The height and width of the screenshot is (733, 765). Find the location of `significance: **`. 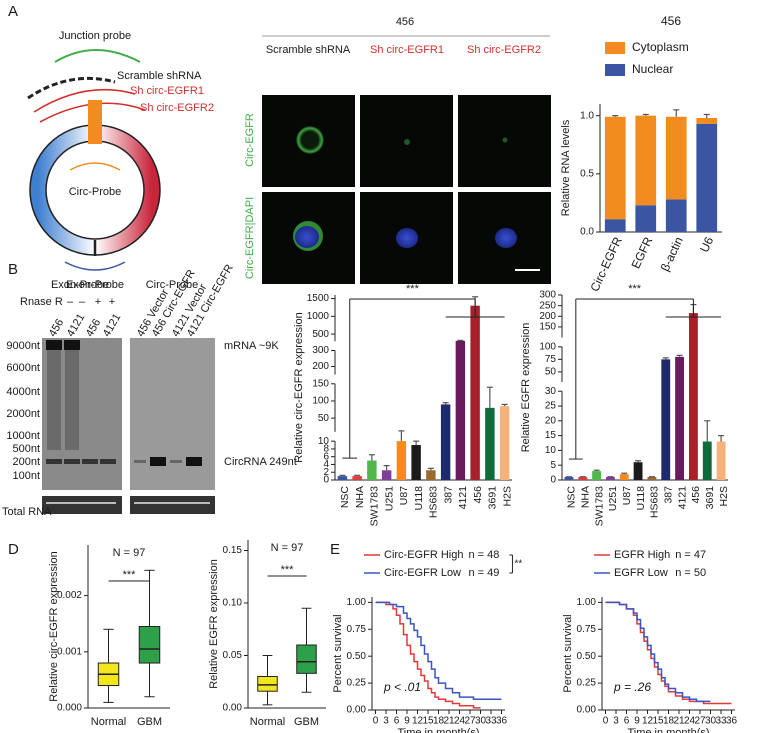

significance: ** is located at coordinates (518, 564).